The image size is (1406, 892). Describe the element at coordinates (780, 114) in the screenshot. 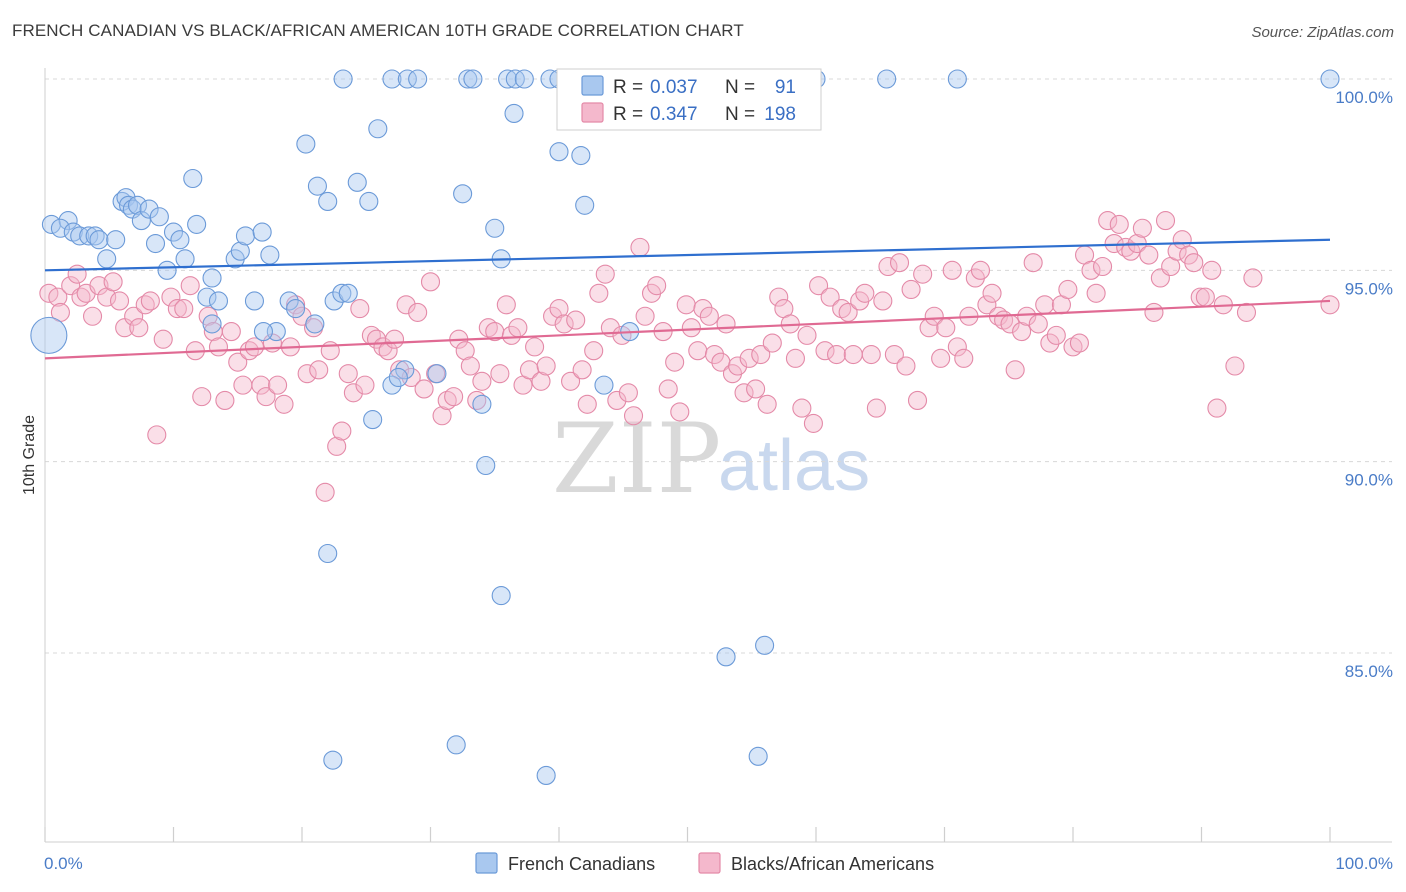

I see `legend-n-value-2: 198` at that location.